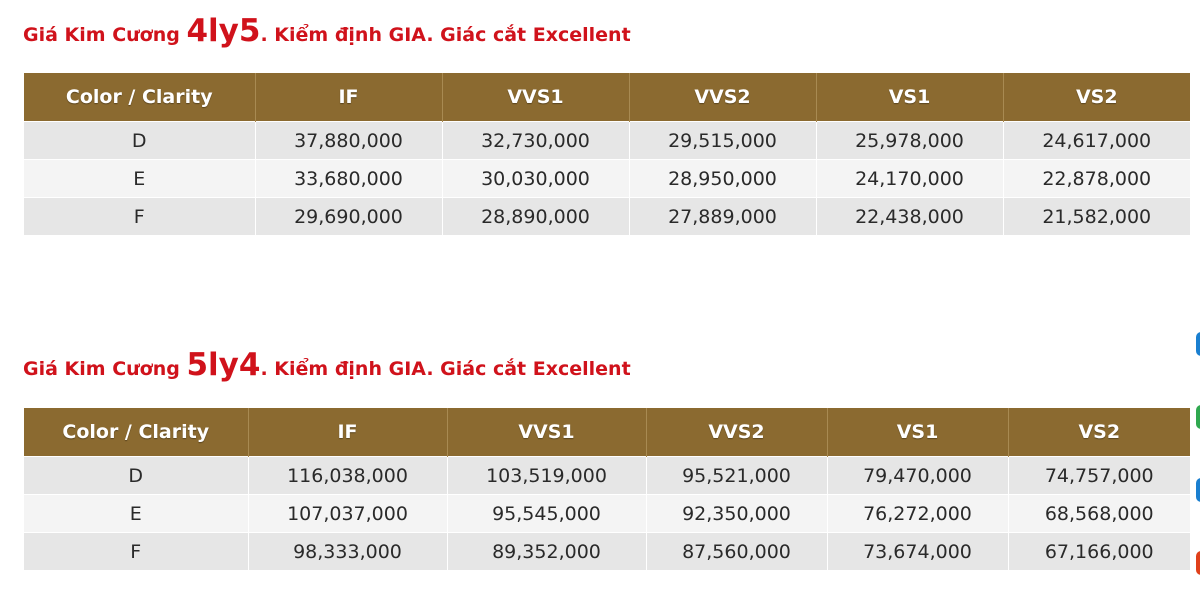 This screenshot has height=596, width=1200. What do you see at coordinates (918, 475) in the screenshot?
I see `price-cell: 79,470,000` at bounding box center [918, 475].